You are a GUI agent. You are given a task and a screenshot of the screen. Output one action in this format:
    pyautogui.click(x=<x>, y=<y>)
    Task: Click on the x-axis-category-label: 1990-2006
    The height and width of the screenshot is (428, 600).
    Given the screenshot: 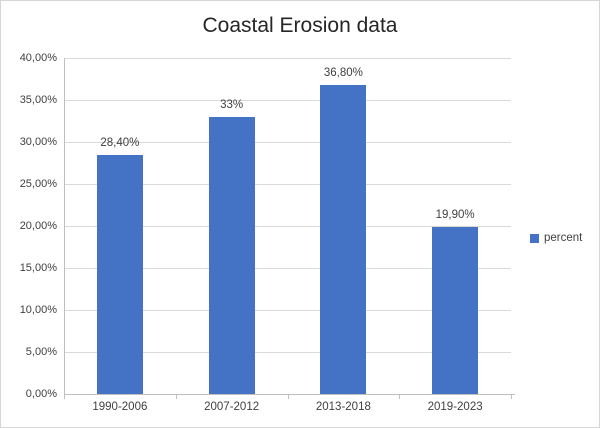 What is the action you would take?
    pyautogui.click(x=120, y=407)
    